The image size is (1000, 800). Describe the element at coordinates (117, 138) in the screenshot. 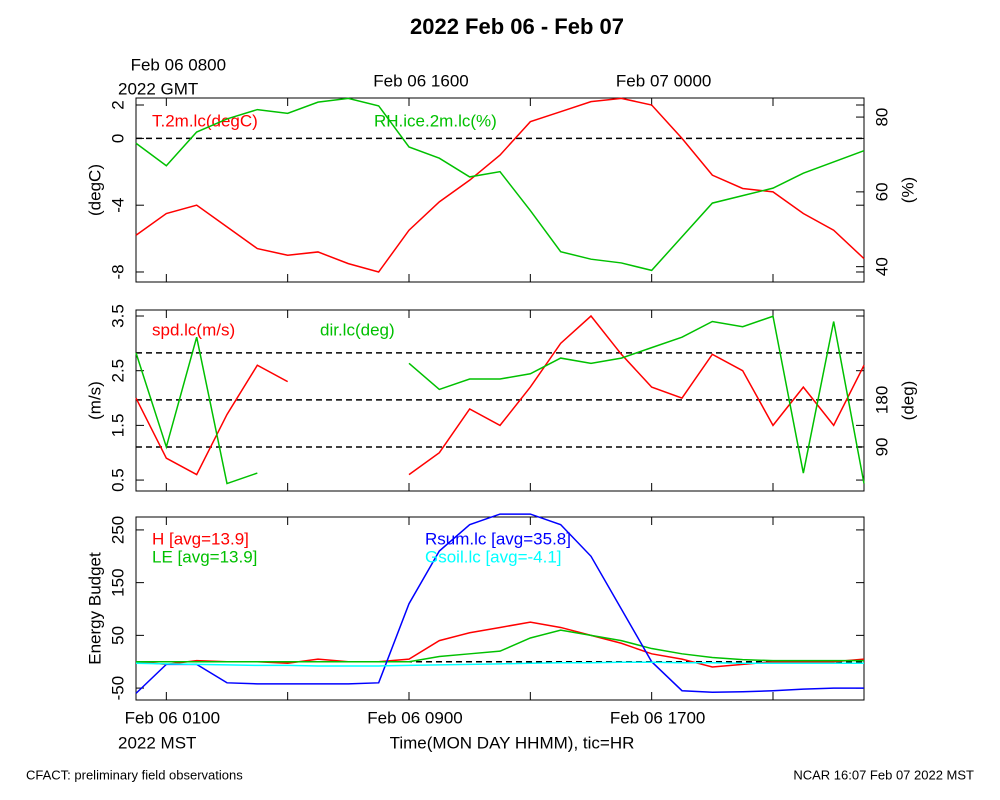

I see `y-tick-label: 0` at that location.